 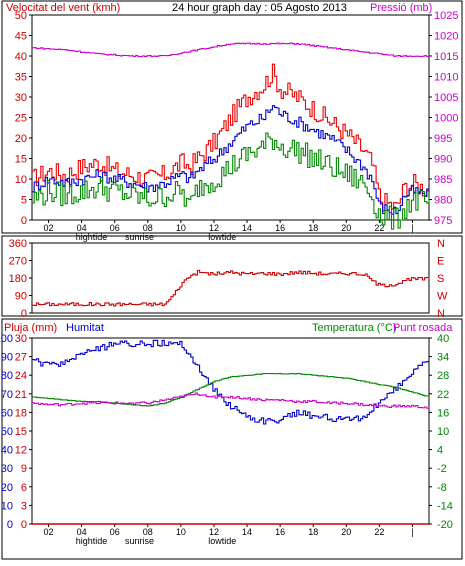 What do you see at coordinates (443, 432) in the screenshot?
I see `temperature-y-tick-label: 10` at bounding box center [443, 432].